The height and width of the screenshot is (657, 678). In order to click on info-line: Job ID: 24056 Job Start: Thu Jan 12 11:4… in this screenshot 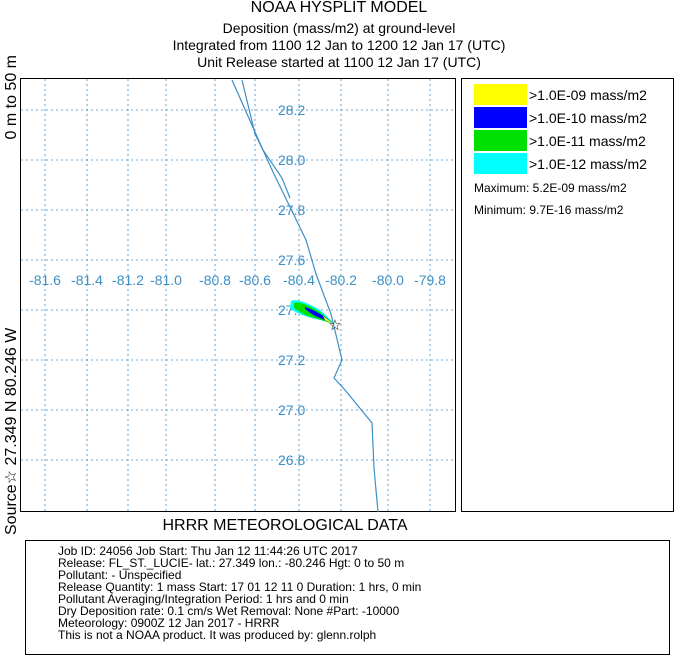, I will do `click(208, 551)`.